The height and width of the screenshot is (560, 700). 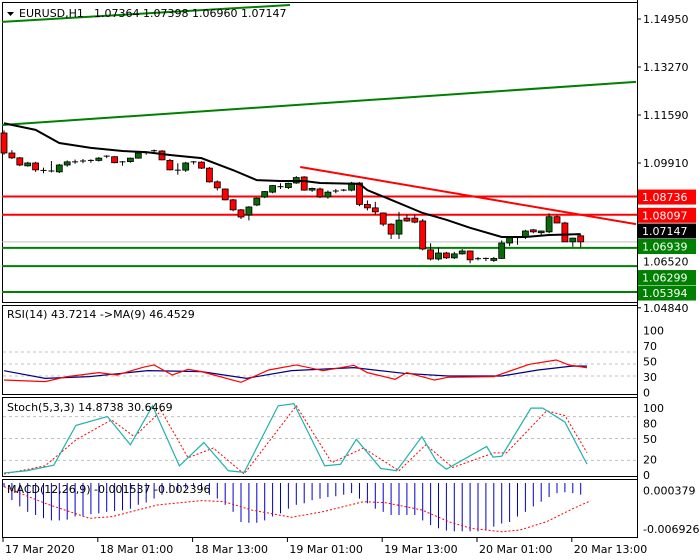 What do you see at coordinates (650, 346) in the screenshot?
I see `rsi-tick-label: 70` at bounding box center [650, 346].